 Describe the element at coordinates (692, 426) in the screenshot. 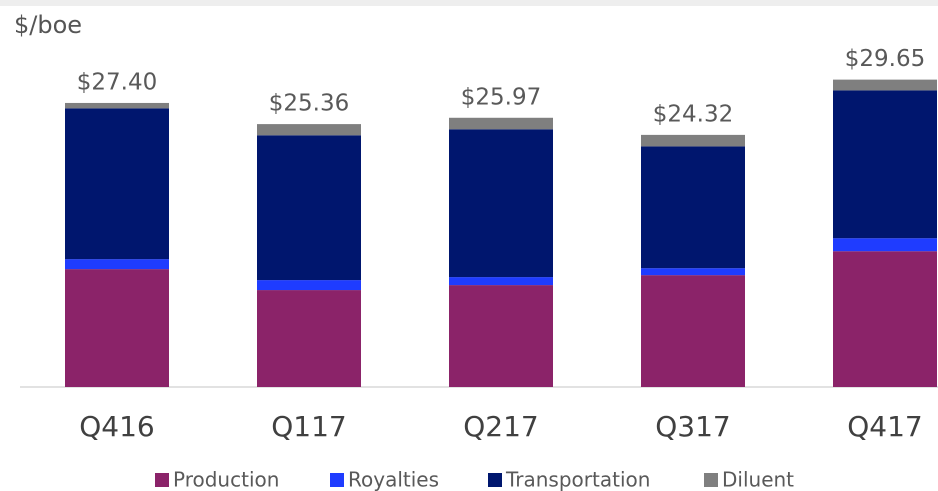

I see `x-tick-label: Q317` at that location.